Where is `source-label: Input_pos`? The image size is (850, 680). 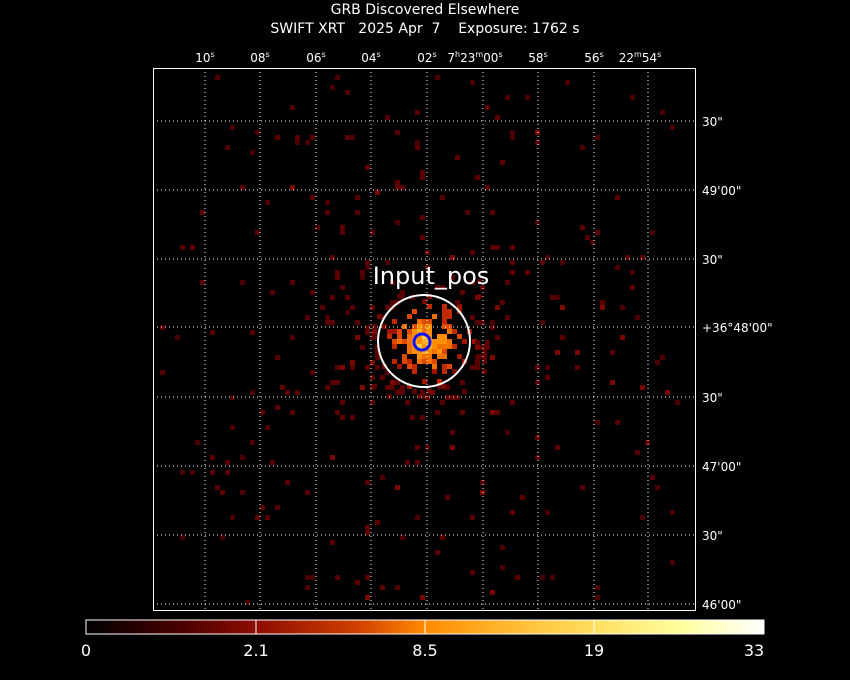 source-label: Input_pos is located at coordinates (431, 276).